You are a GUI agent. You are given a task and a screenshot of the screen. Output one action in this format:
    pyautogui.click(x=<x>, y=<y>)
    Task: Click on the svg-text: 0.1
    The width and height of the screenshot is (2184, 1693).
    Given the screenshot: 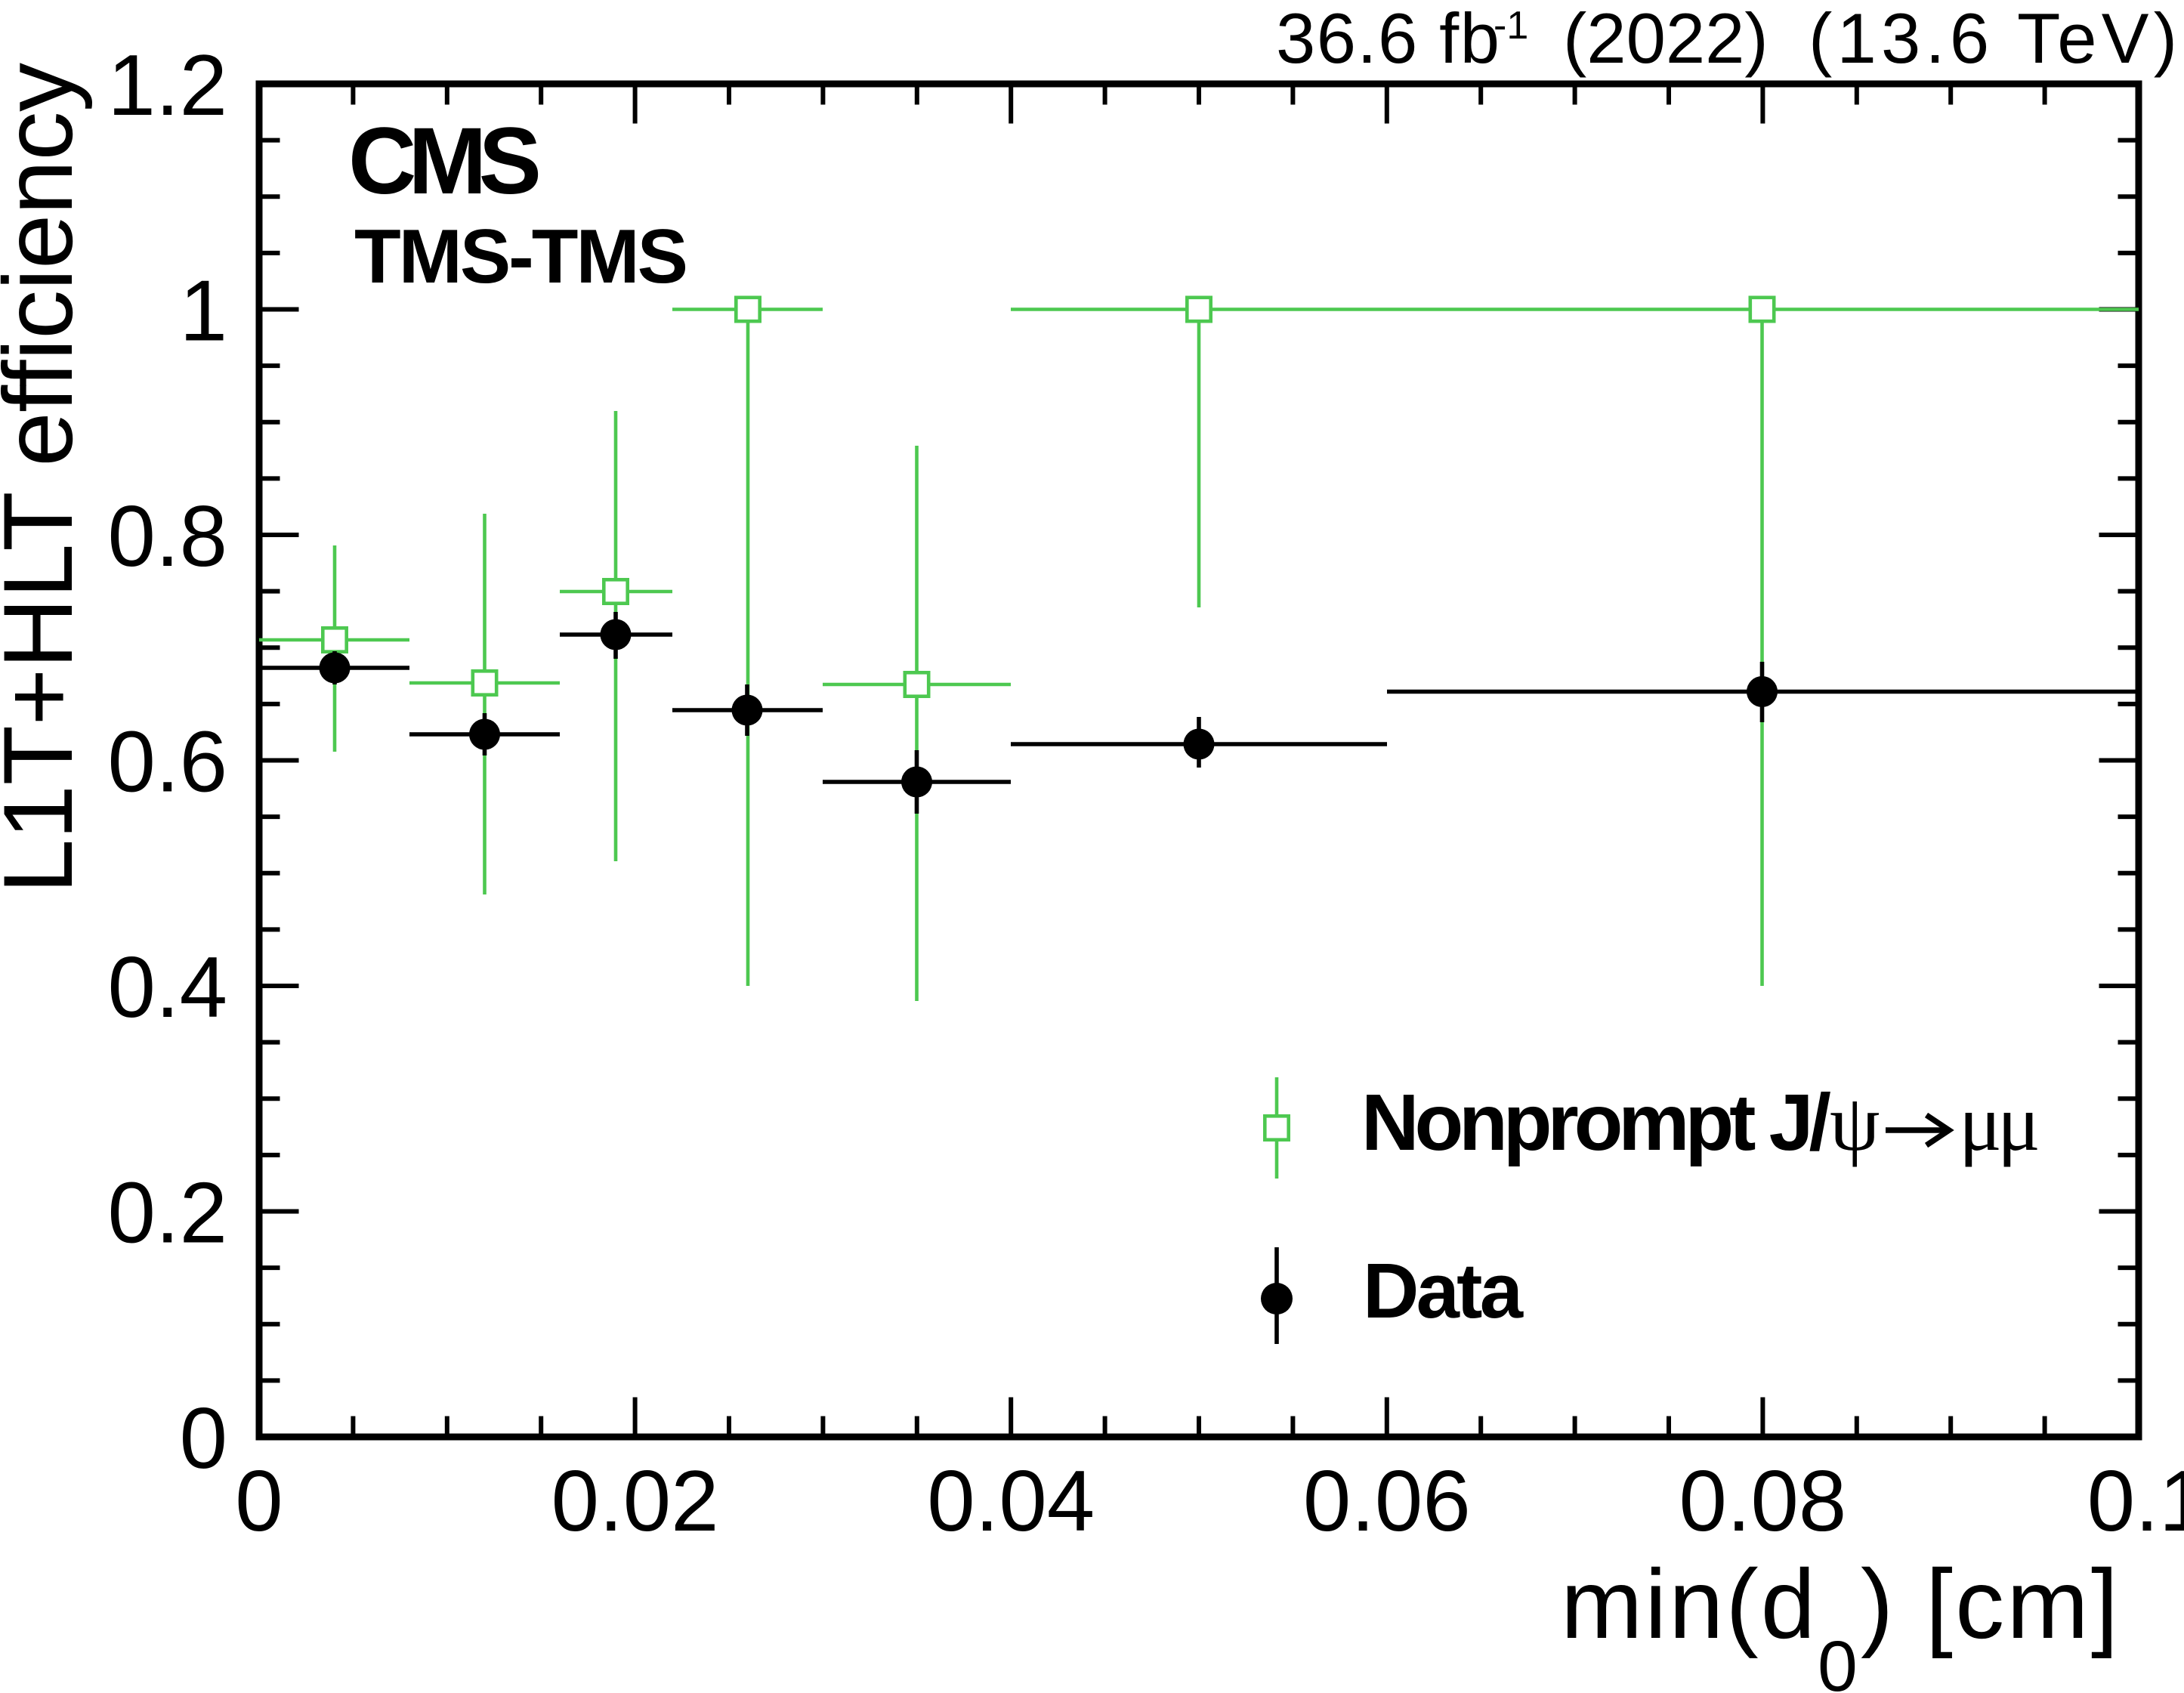 What is the action you would take?
    pyautogui.click(x=2135, y=1501)
    